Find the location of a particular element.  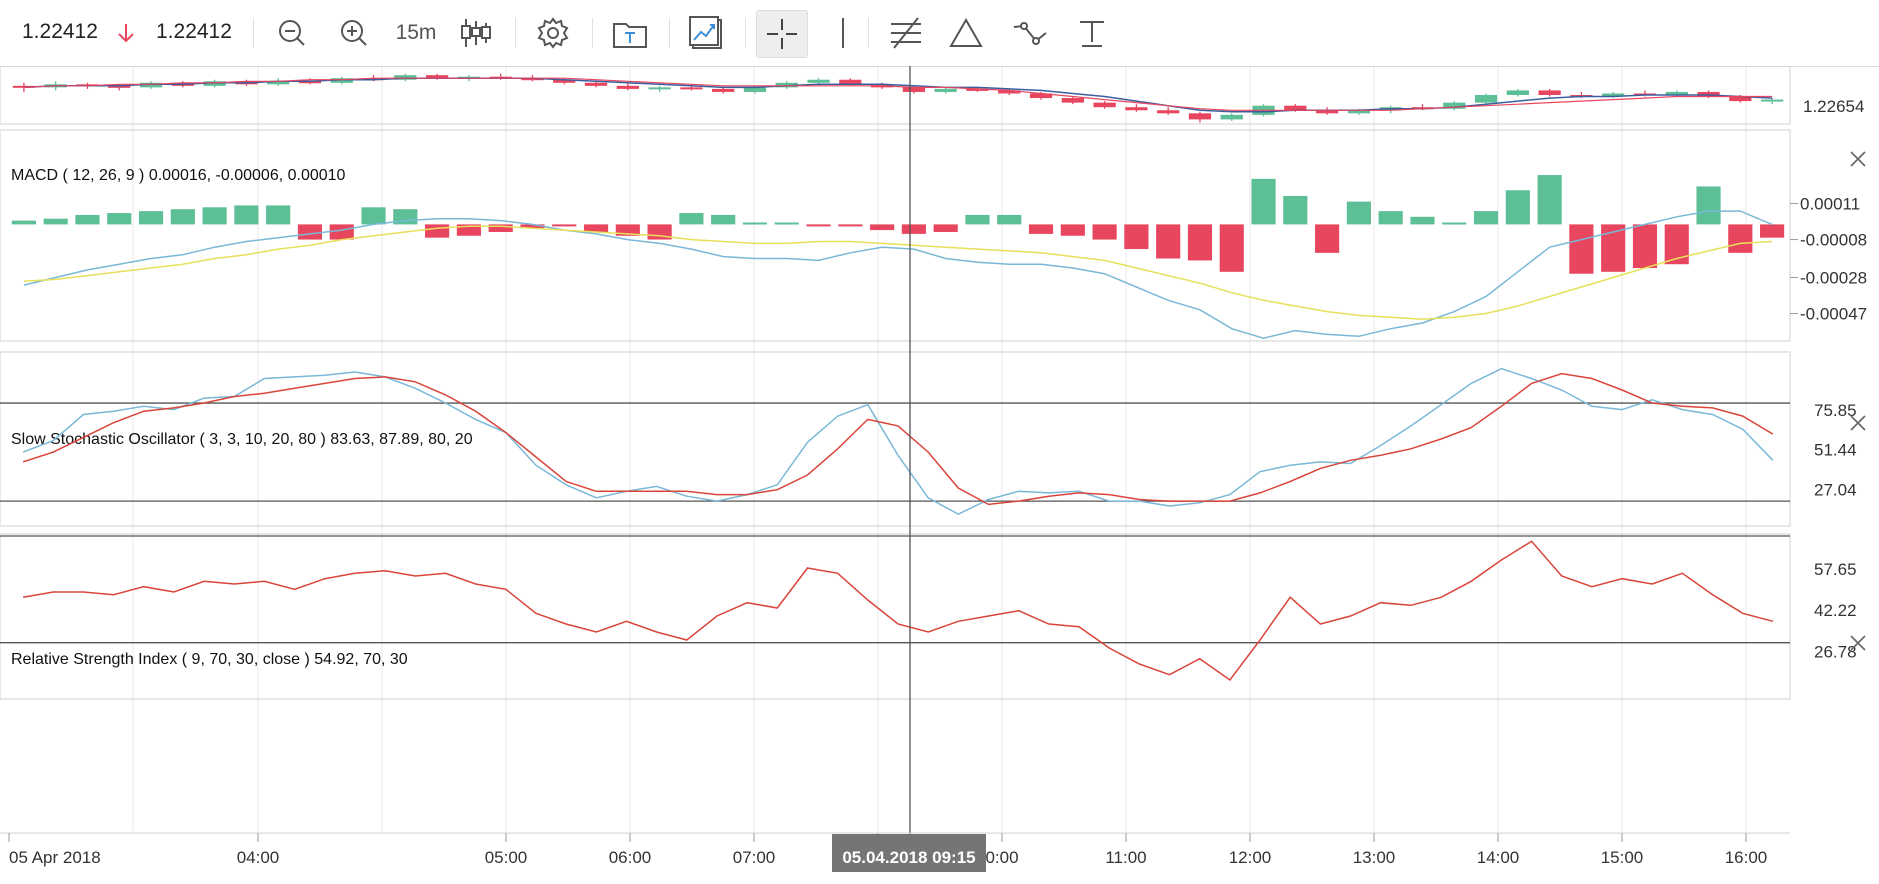

crosshair-time-badge: 05.04.2018 09:15 is located at coordinates (909, 853).